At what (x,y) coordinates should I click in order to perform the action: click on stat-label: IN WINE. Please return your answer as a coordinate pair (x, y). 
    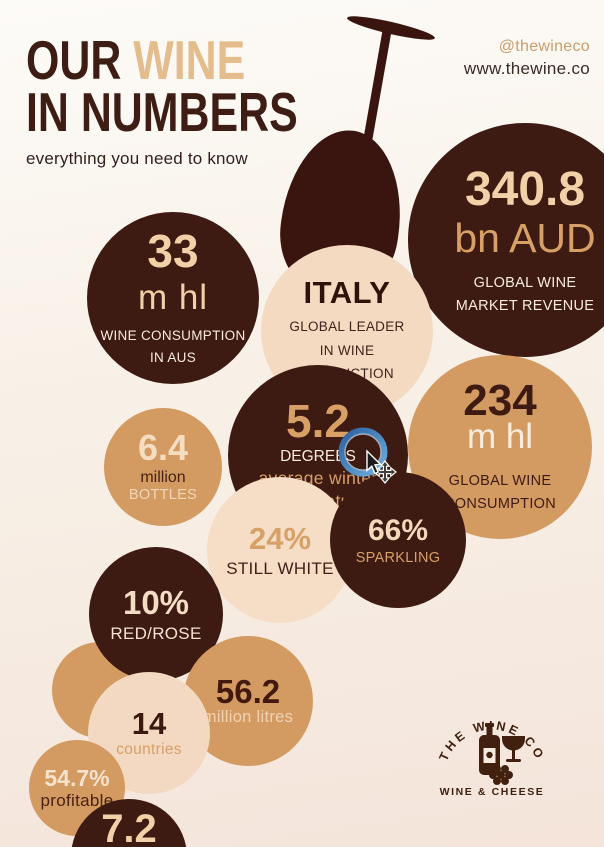
    Looking at the image, I should click on (347, 350).